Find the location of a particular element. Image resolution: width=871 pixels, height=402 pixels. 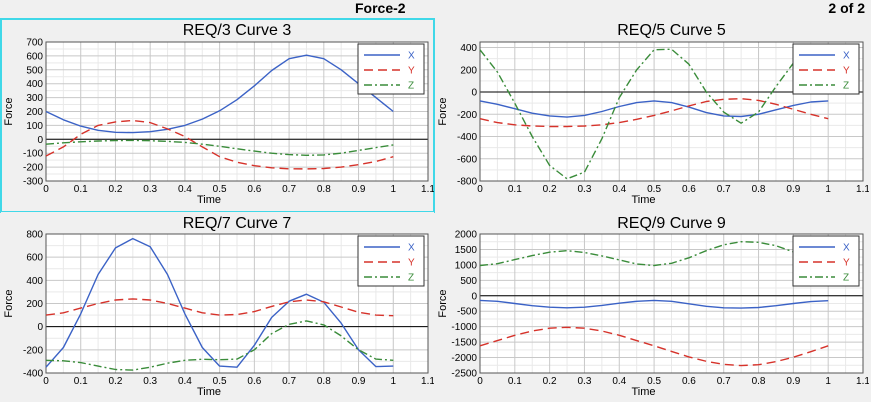

x-tick-label: 0.1 is located at coordinates (81, 381).